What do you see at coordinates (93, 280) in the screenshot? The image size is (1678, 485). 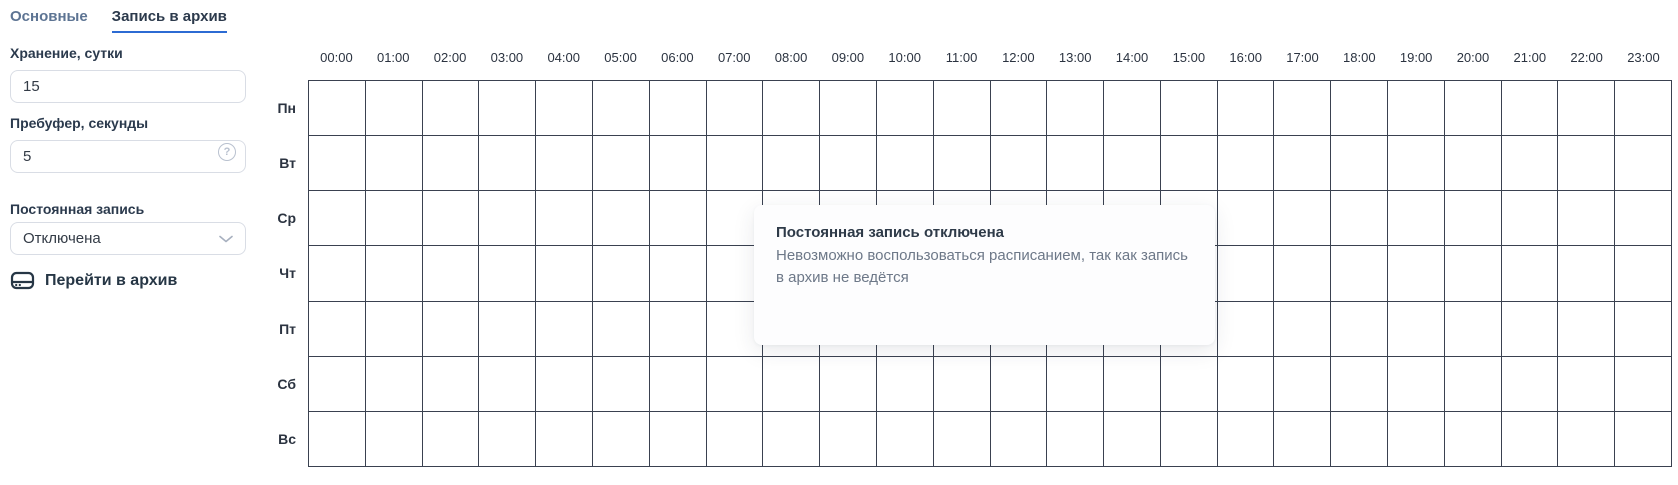 I see `go-to-archive-button: Перейти в архив` at bounding box center [93, 280].